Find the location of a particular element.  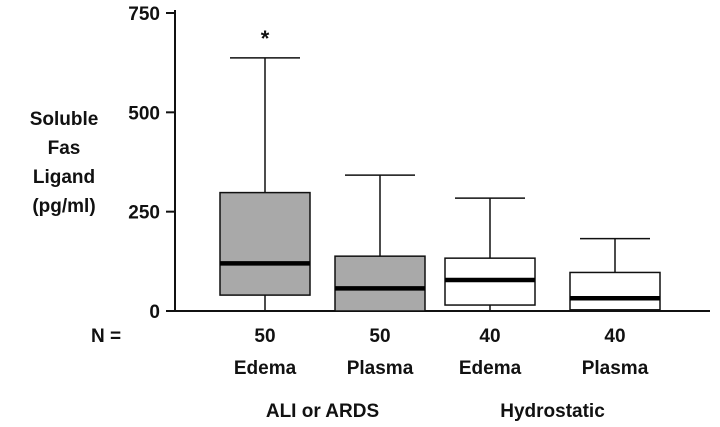

y-axis-label-line: Fas is located at coordinates (64, 148).